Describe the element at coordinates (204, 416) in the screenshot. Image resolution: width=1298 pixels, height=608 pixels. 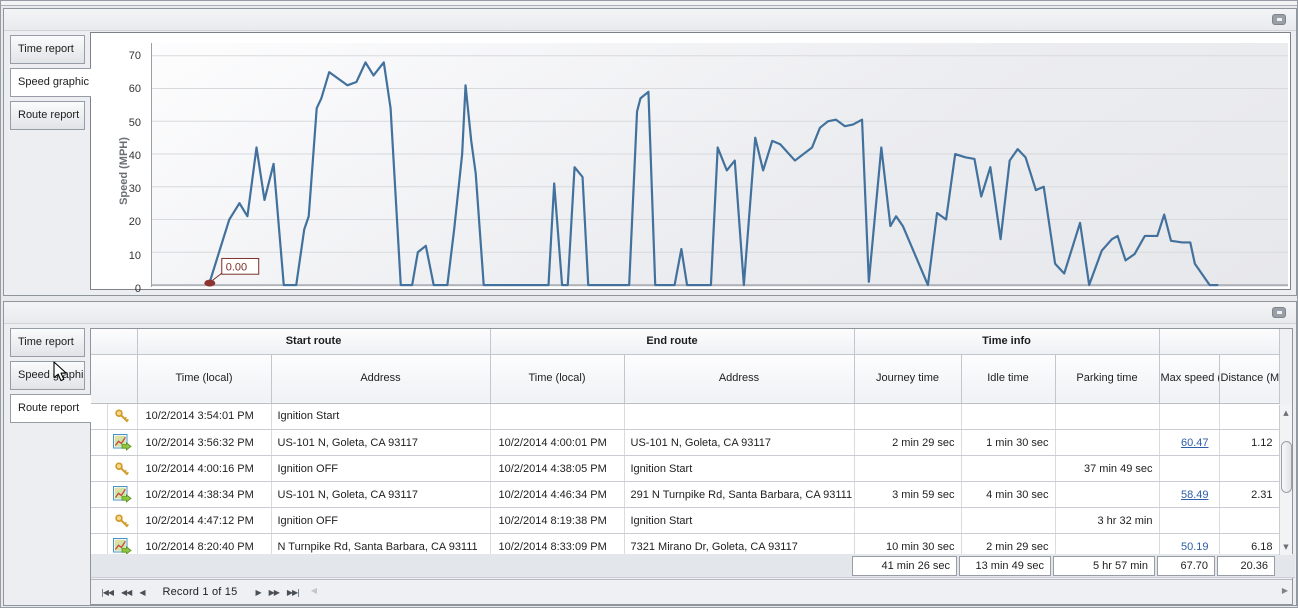
I see `cell-start-time: 10/2/2014 3:54:01 PM` at that location.